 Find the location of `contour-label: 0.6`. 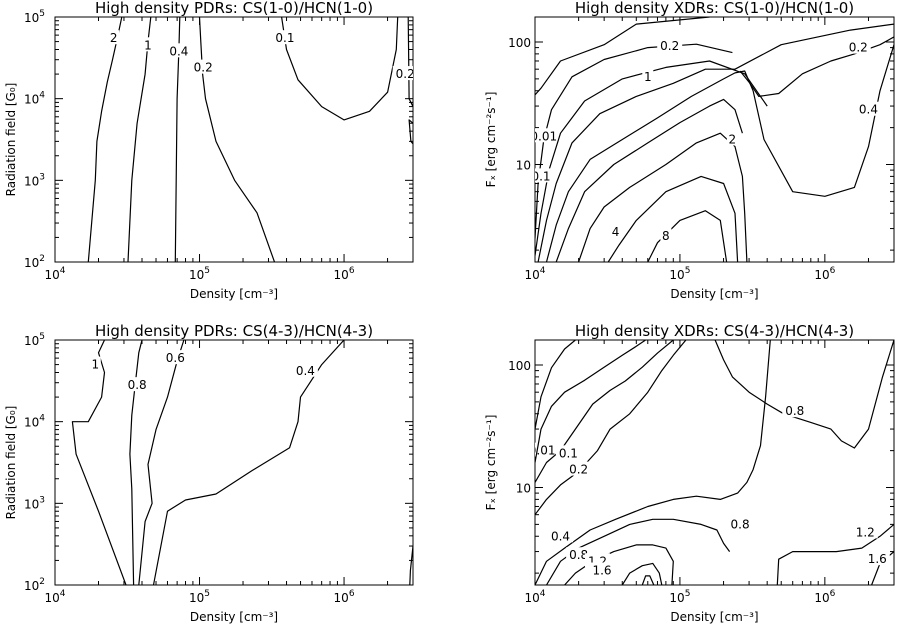

contour-label: 0.6 is located at coordinates (175, 358).